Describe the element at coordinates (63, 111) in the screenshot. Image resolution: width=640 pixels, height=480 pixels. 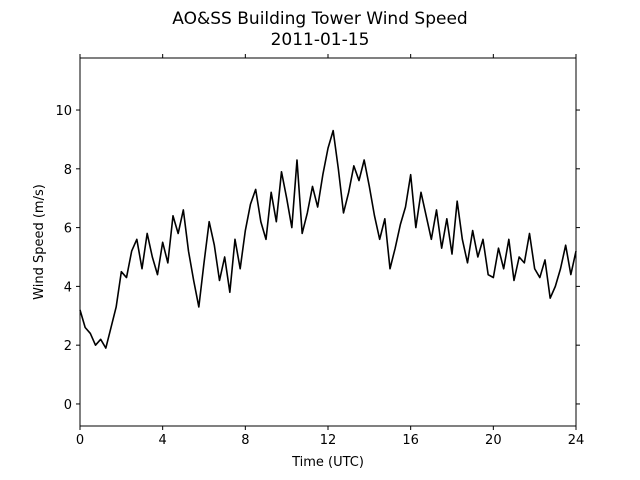
I see `y-tick-label: 10` at that location.